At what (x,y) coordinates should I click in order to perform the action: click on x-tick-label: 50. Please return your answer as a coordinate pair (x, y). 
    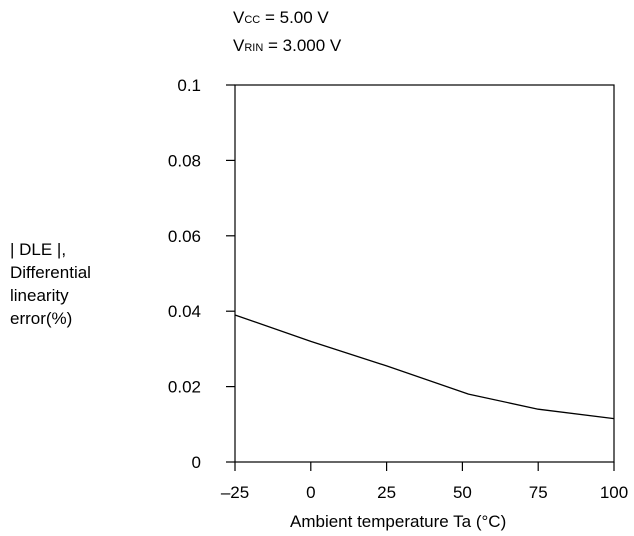
    Looking at the image, I should click on (462, 492).